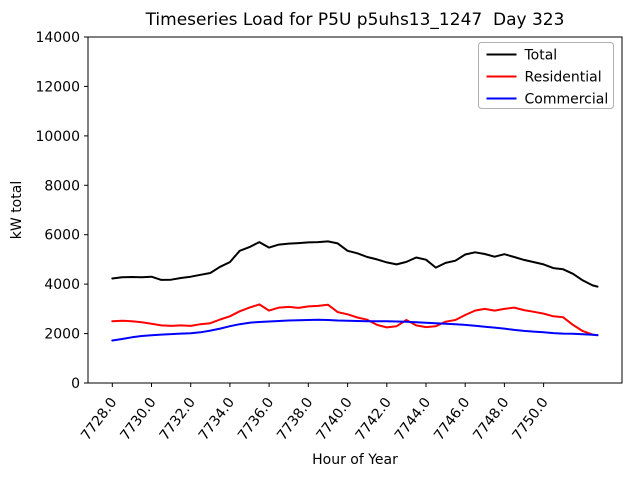 The image size is (640, 480). I want to click on y-tick-label: 6000, so click(62, 236).